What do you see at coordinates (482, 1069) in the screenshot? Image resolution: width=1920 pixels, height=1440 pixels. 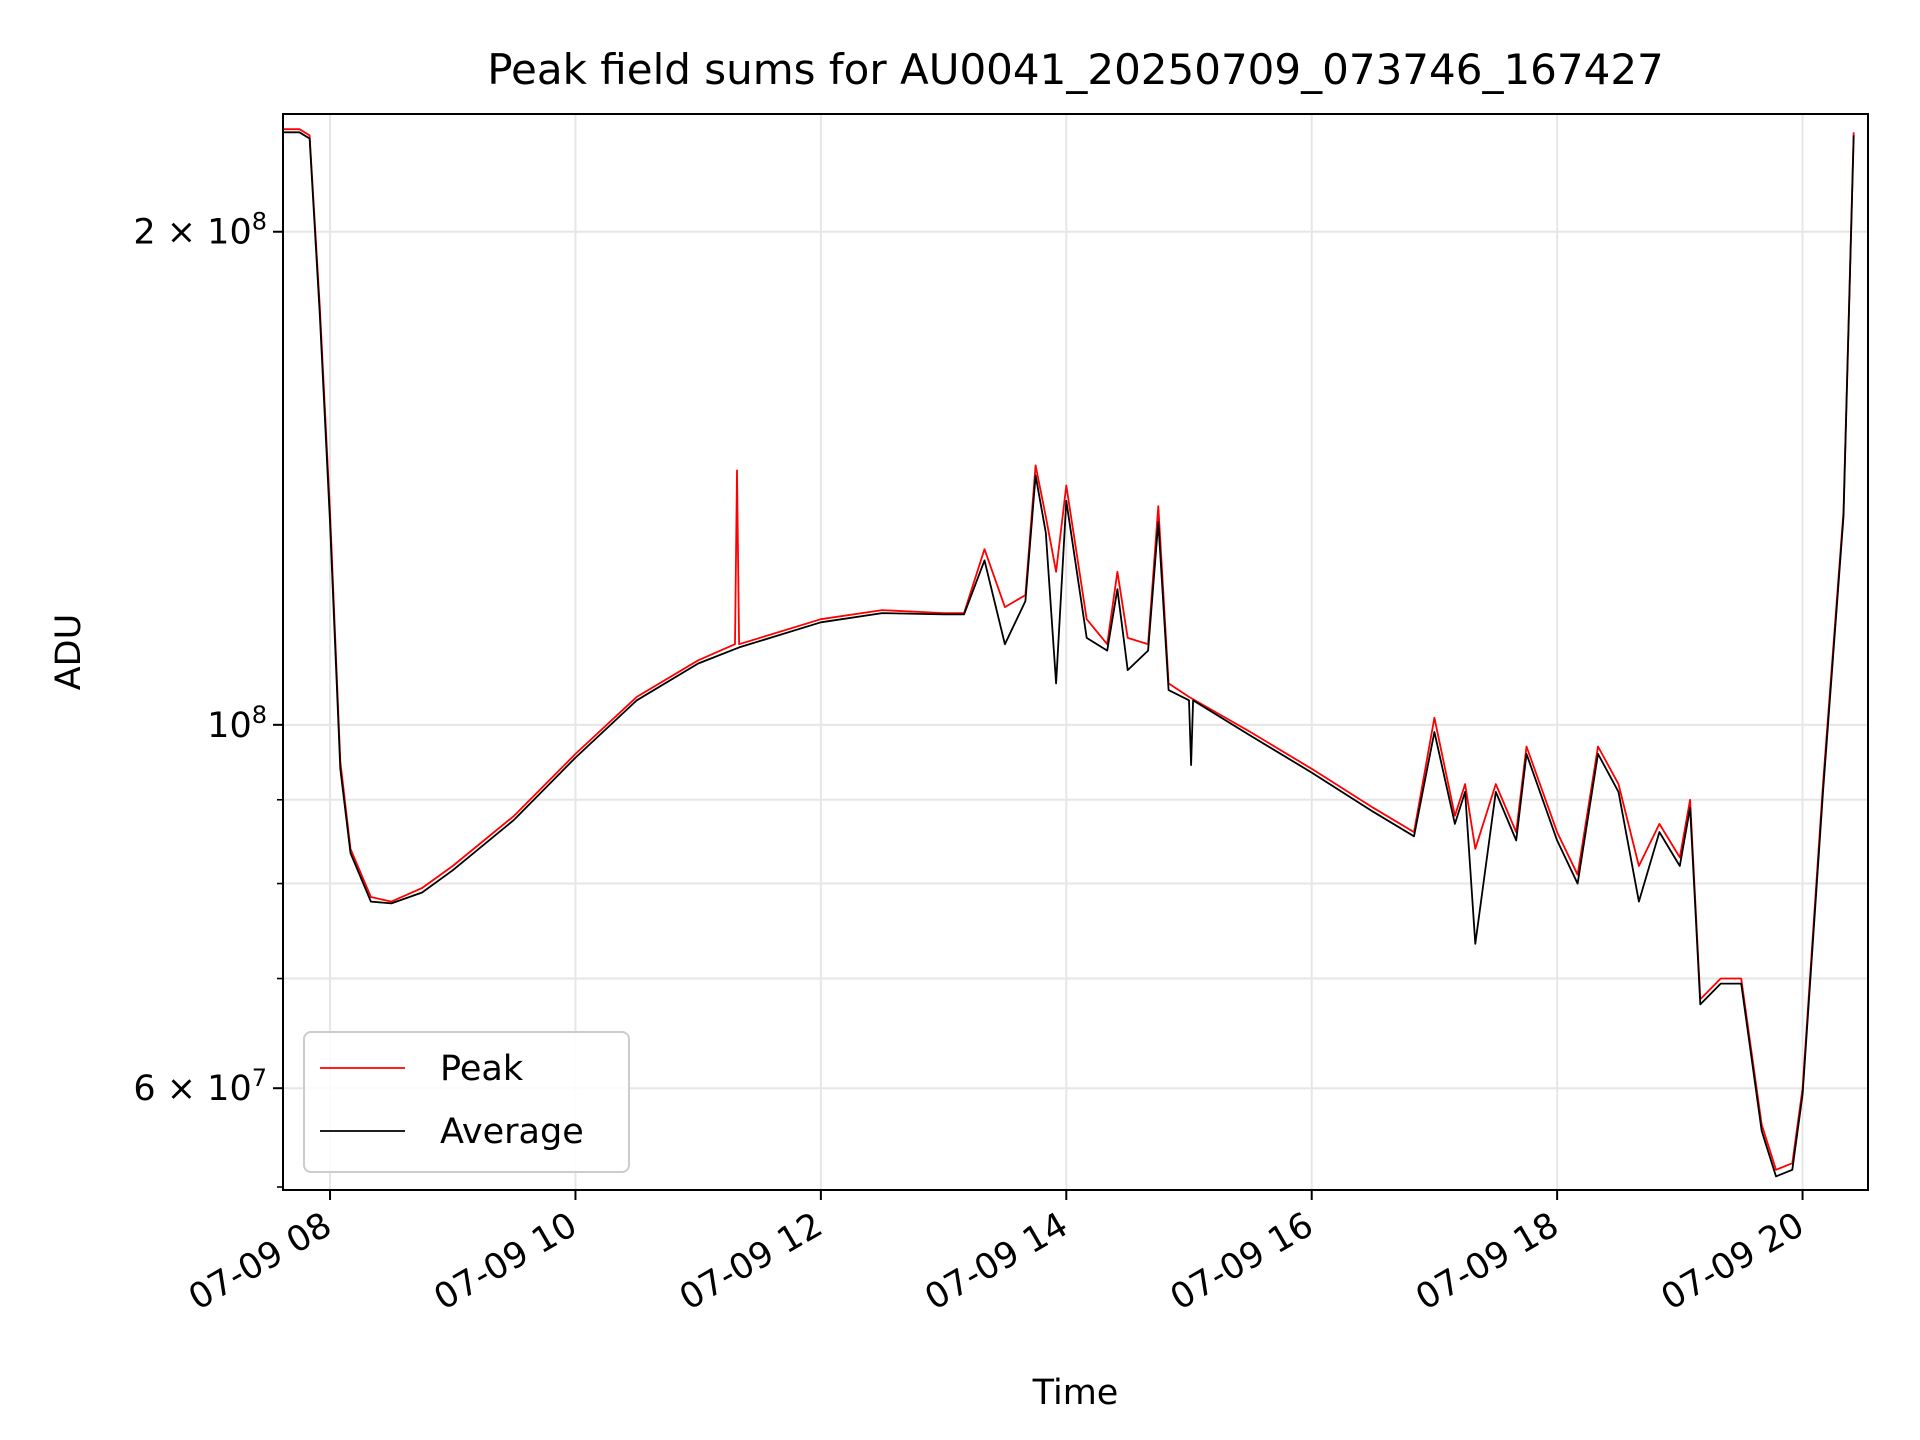 I see `legend-label: Peak` at bounding box center [482, 1069].